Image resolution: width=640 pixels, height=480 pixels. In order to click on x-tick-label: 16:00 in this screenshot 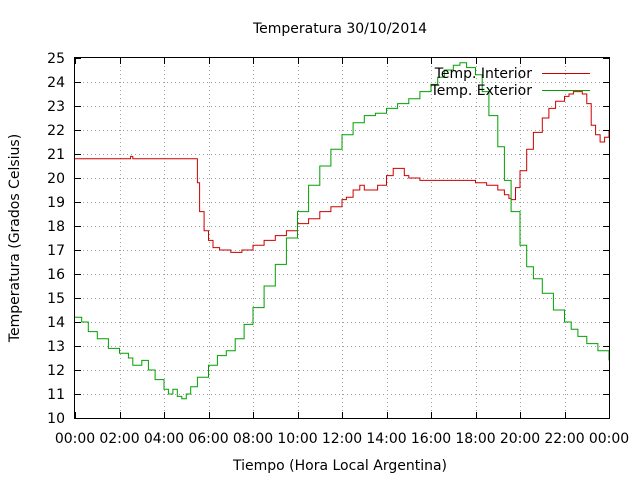, I will do `click(431, 439)`.